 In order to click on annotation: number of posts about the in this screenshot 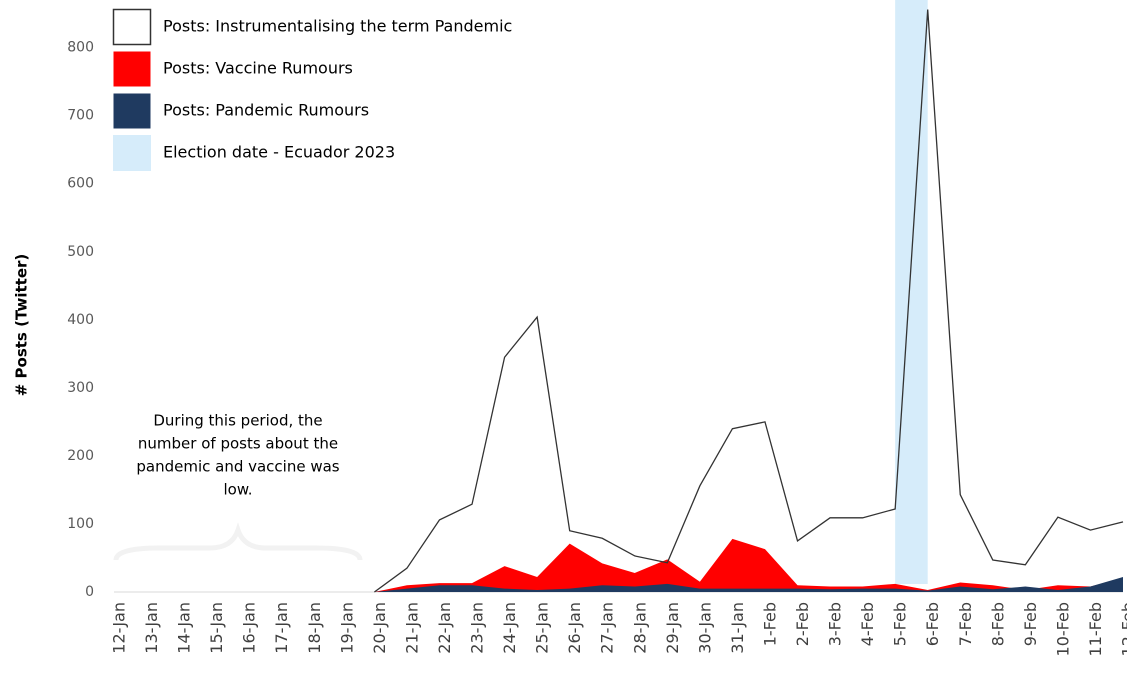, I will do `click(238, 444)`.